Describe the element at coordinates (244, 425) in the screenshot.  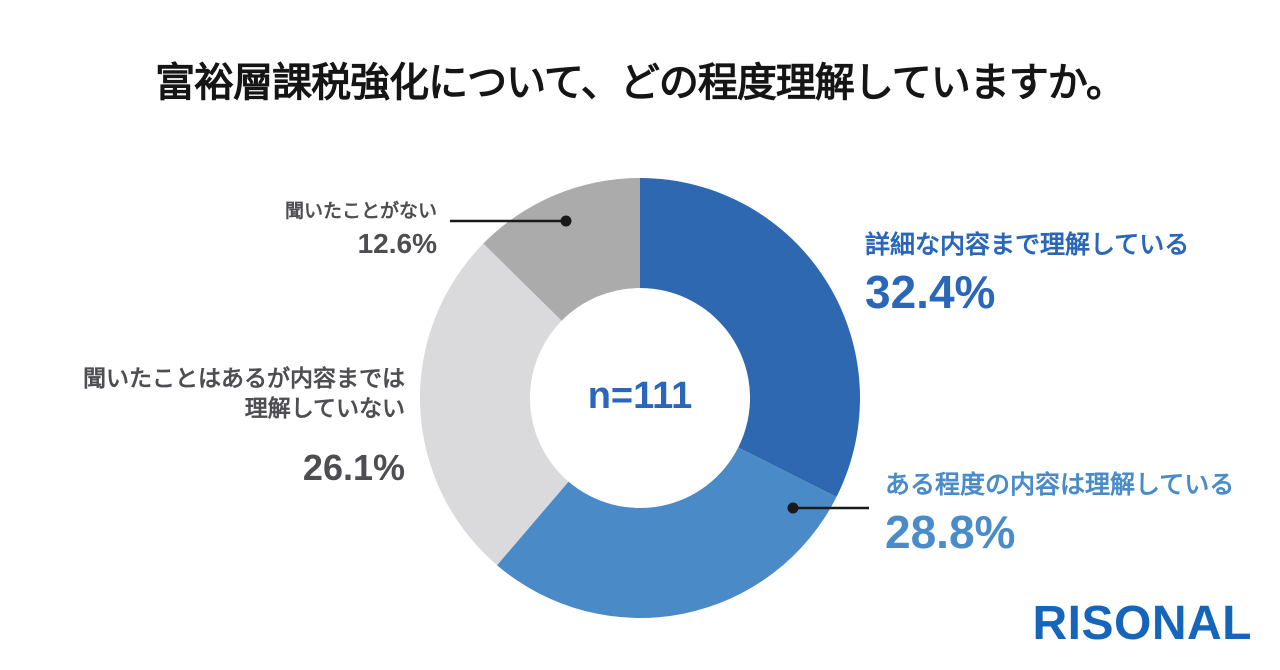
I see `callout-heard: 聞いたことはあるが内容までは 理解していない 26.1%` at that location.